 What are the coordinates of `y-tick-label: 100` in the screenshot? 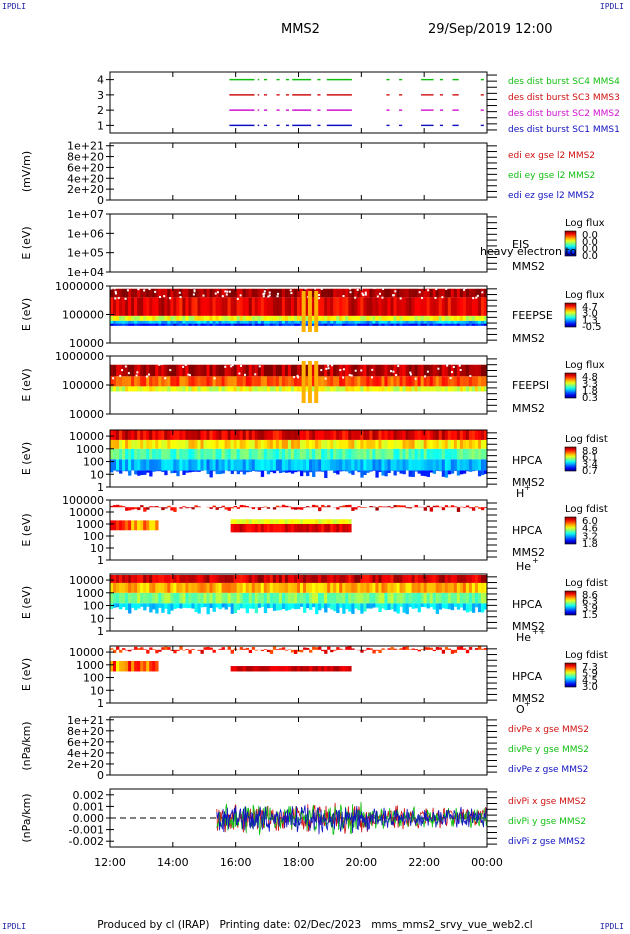 It's located at (93, 536).